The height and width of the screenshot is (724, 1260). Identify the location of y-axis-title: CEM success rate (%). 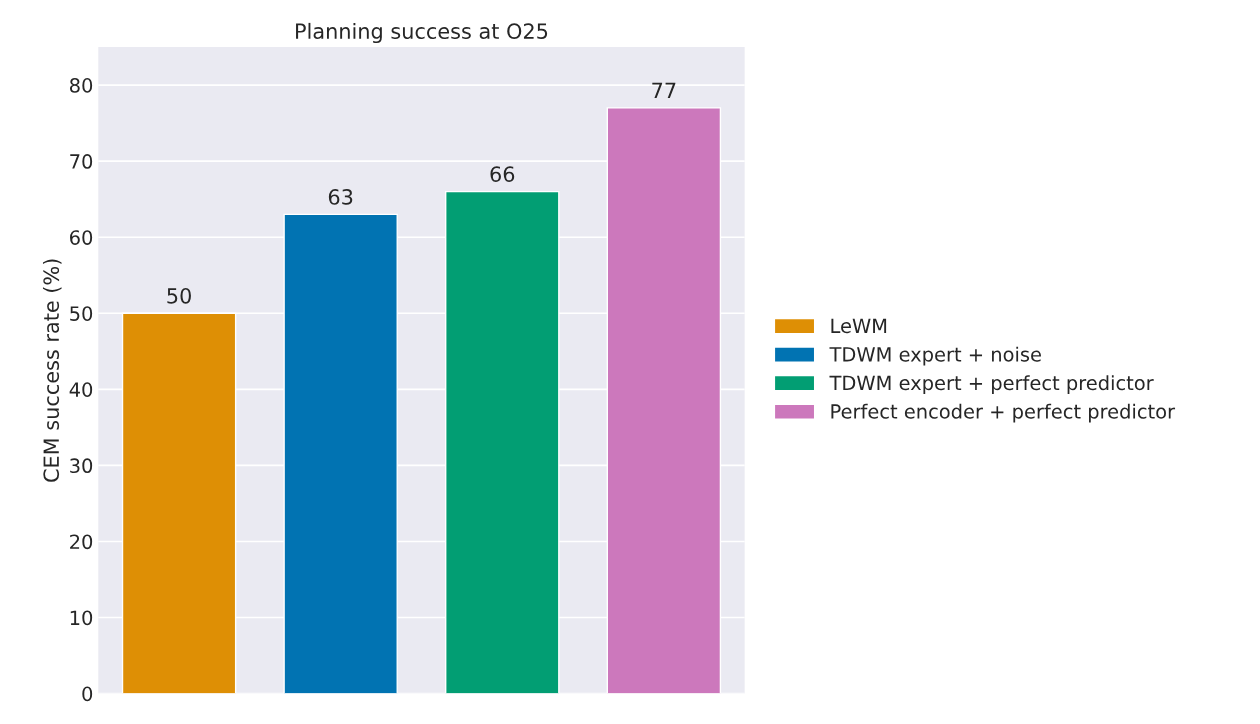
(52, 370).